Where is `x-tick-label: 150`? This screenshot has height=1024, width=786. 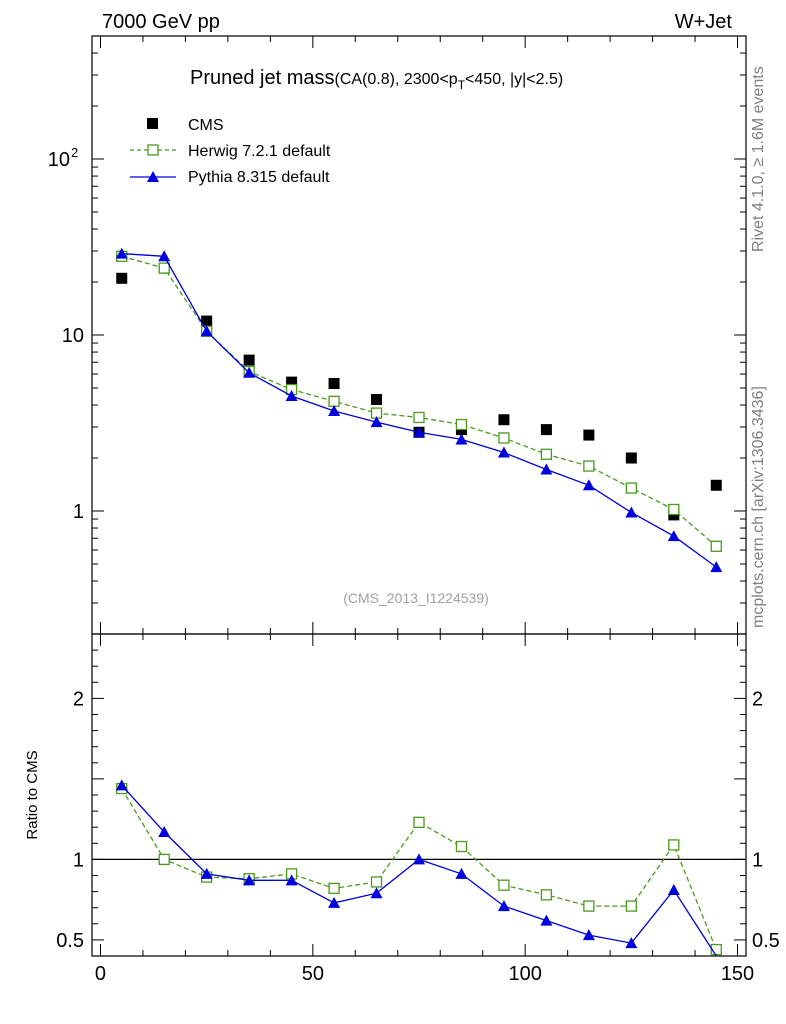
x-tick-label: 150 is located at coordinates (737, 974).